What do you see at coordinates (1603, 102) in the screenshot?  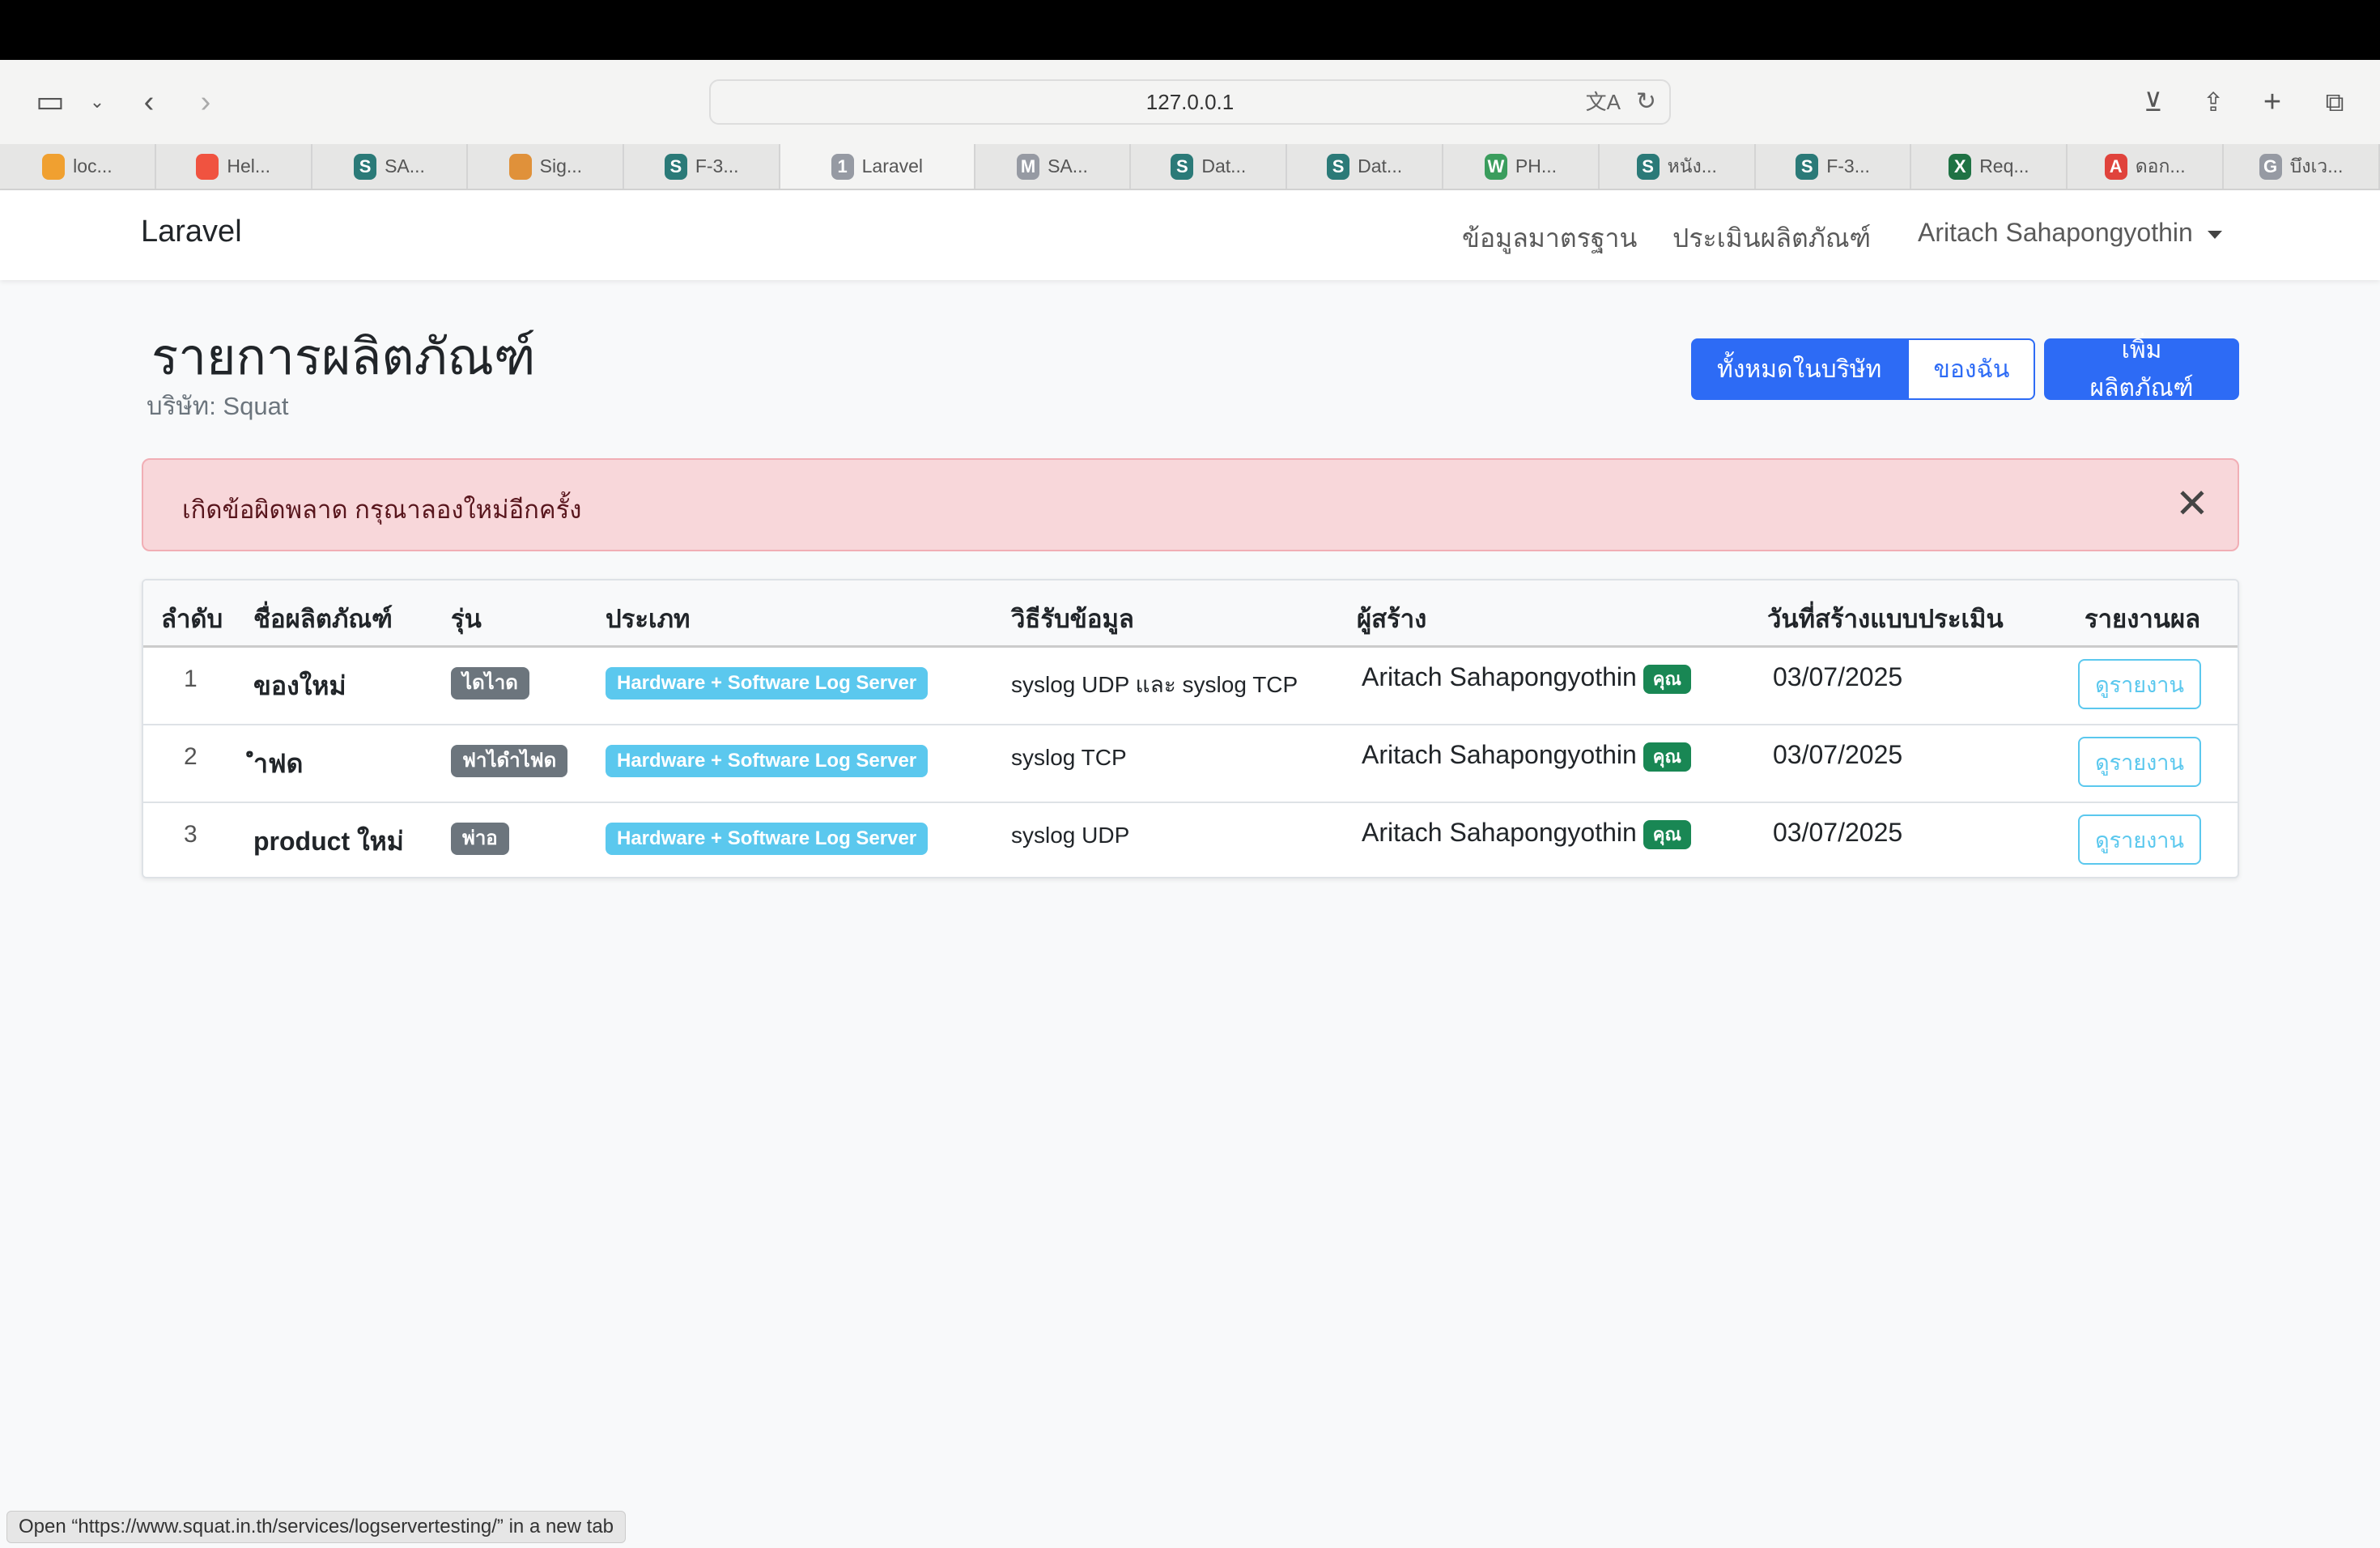 I see `translate-icon: 文A` at bounding box center [1603, 102].